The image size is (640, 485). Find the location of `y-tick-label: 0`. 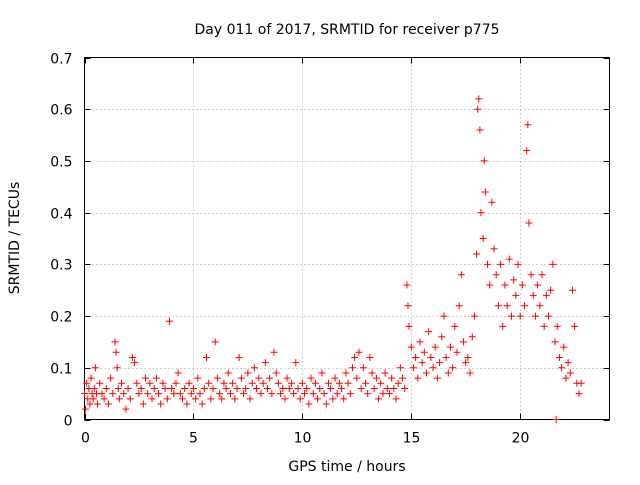

y-tick-label: 0 is located at coordinates (68, 422).